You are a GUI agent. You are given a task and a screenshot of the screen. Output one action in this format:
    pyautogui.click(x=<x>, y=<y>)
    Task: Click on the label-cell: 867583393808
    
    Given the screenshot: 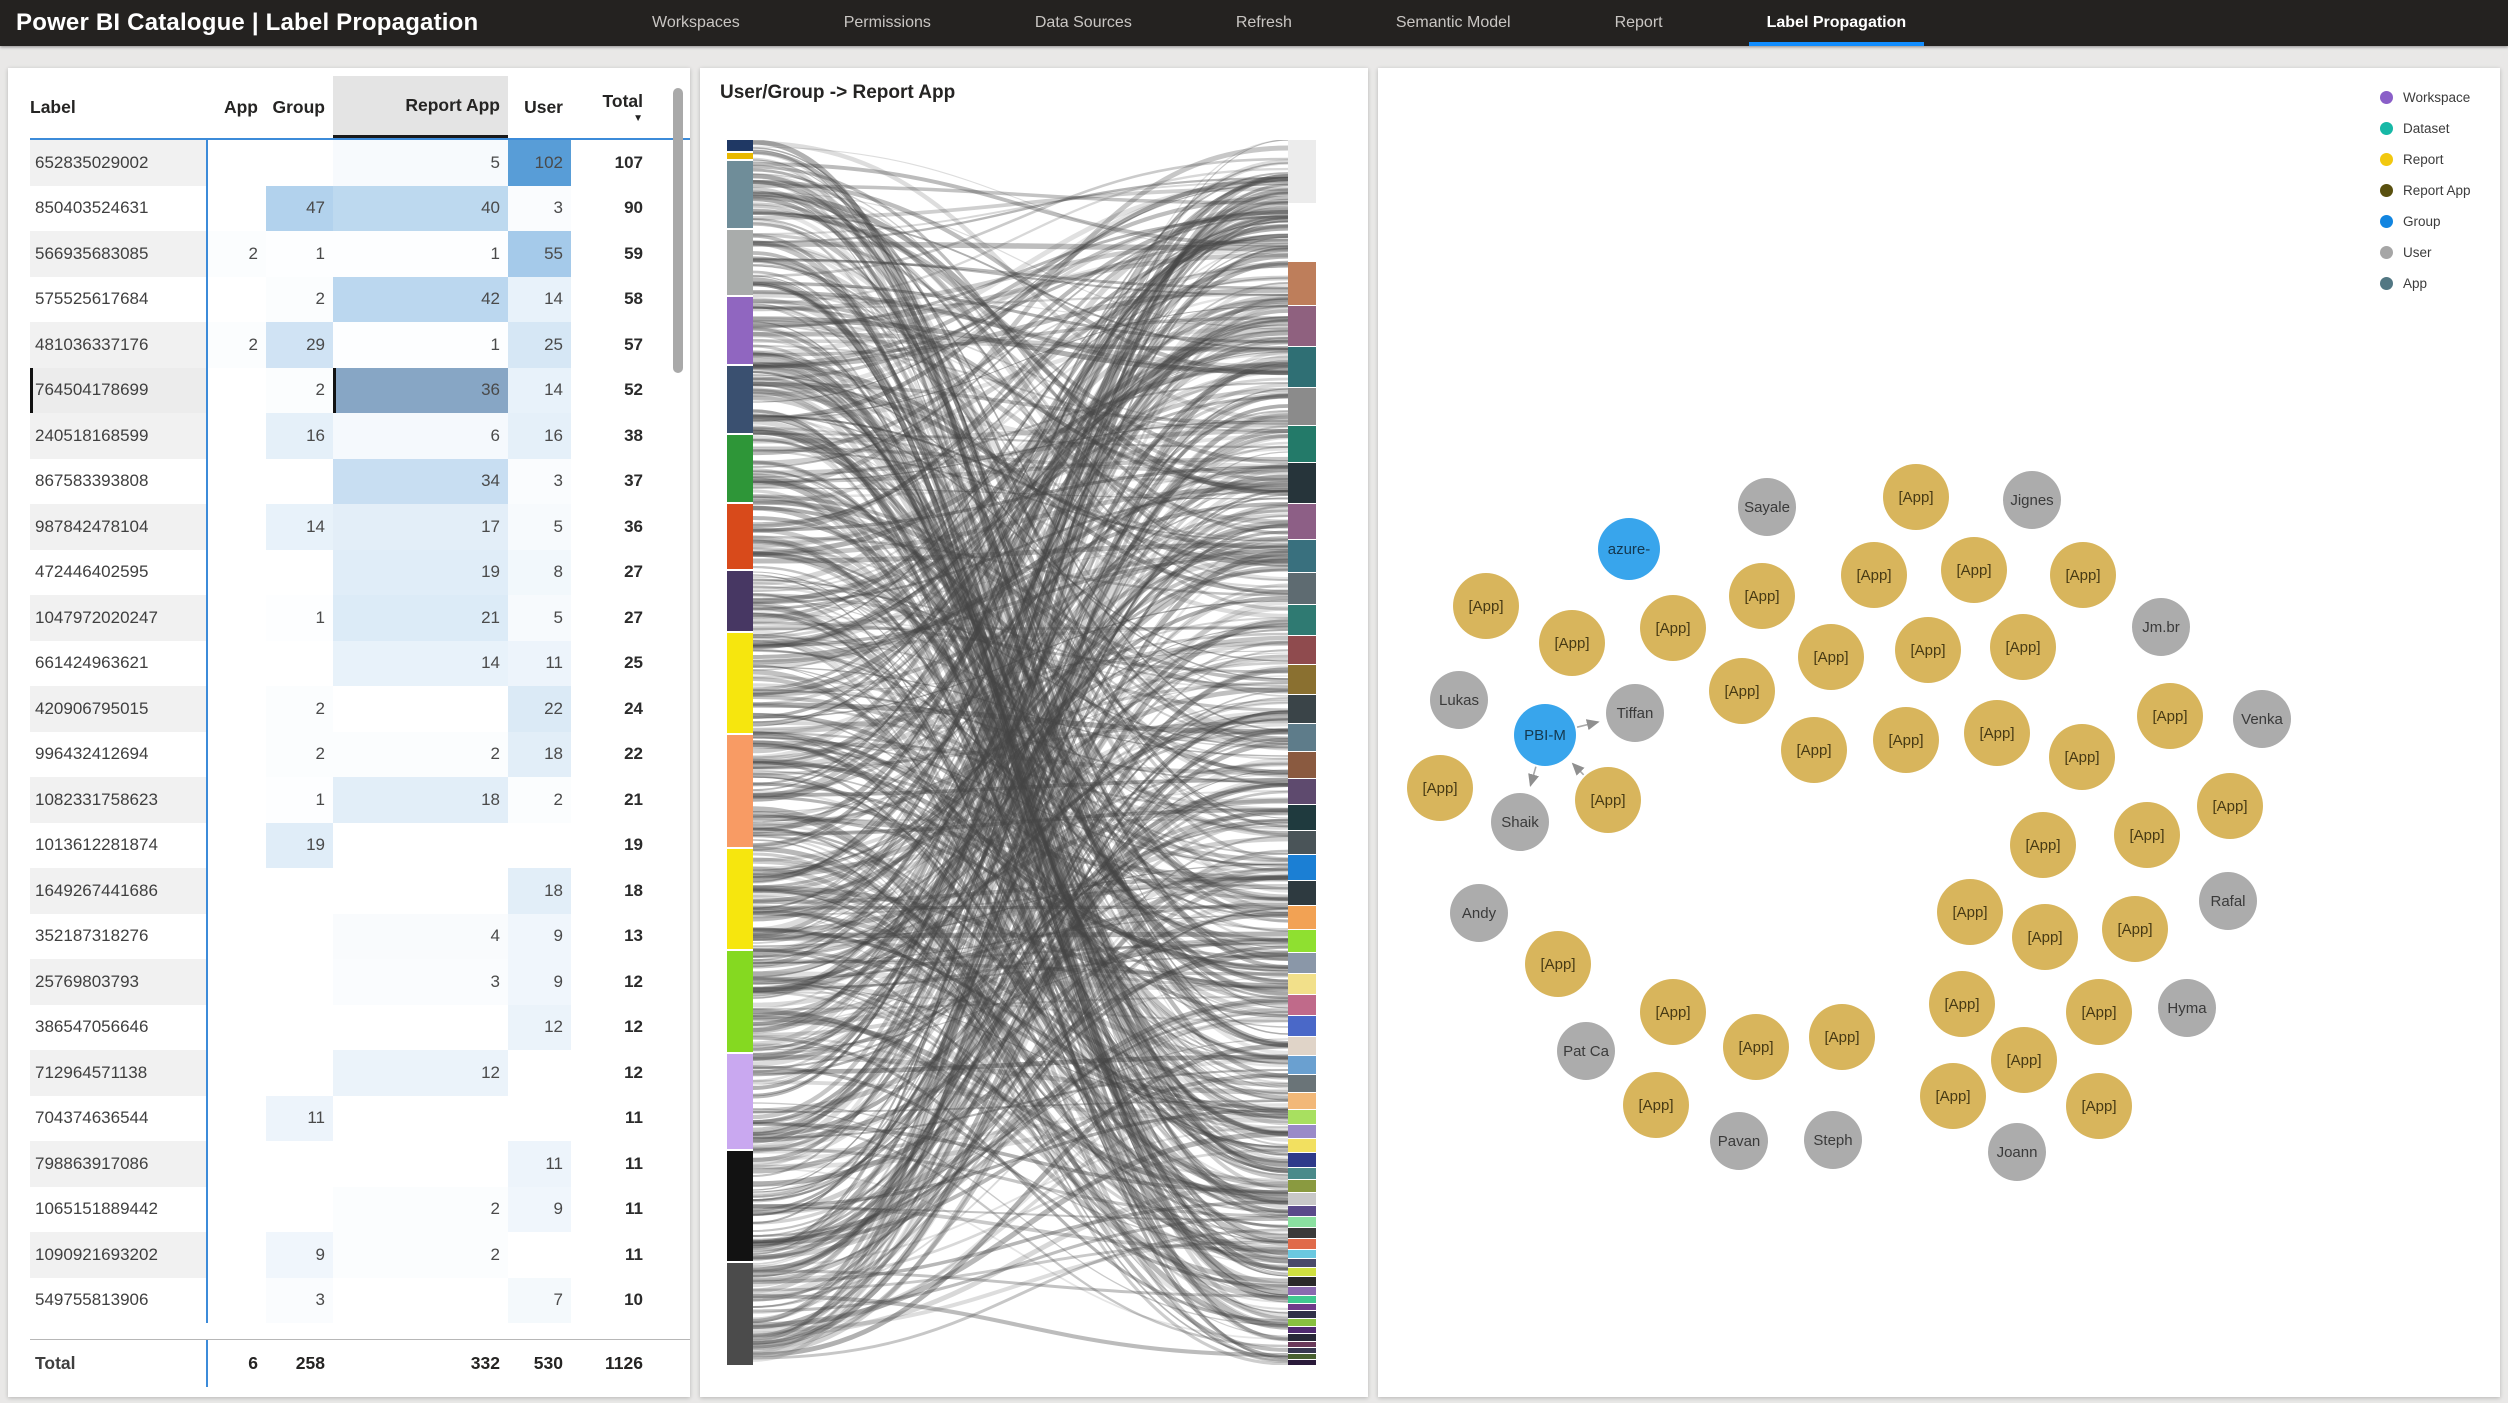 What is the action you would take?
    pyautogui.click(x=119, y=481)
    